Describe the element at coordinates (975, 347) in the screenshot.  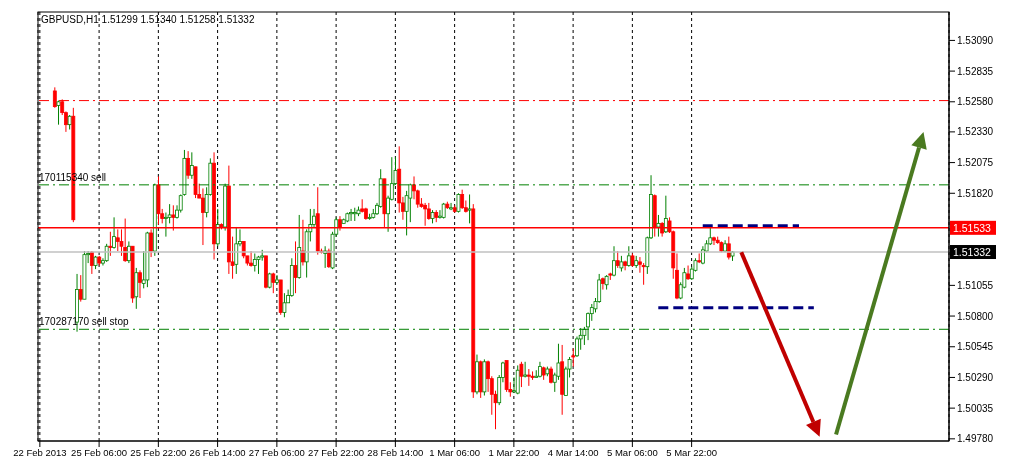
I see `y-tick-label: 1.50545` at that location.